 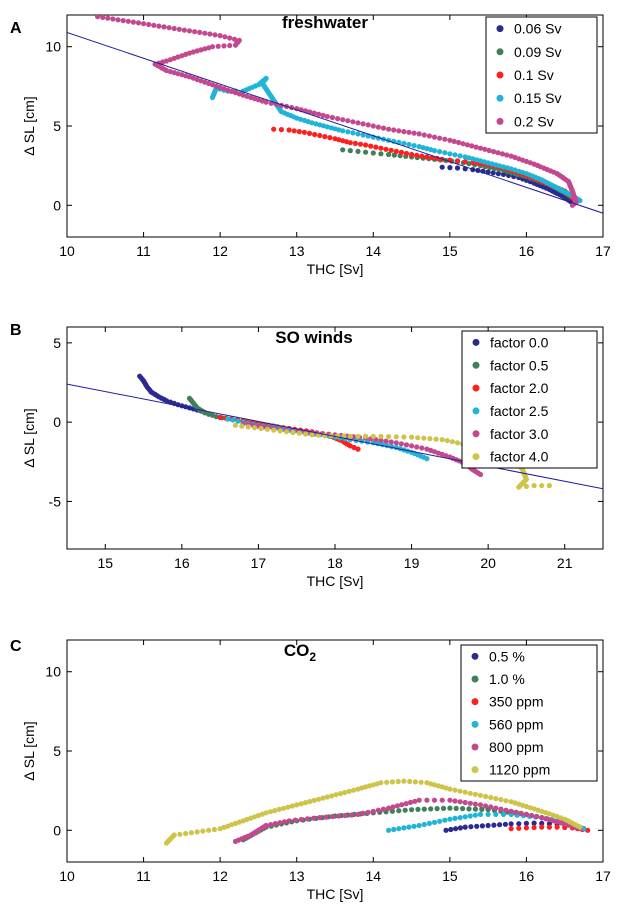 What do you see at coordinates (519, 457) in the screenshot?
I see `legend-label: factor 4.0` at bounding box center [519, 457].